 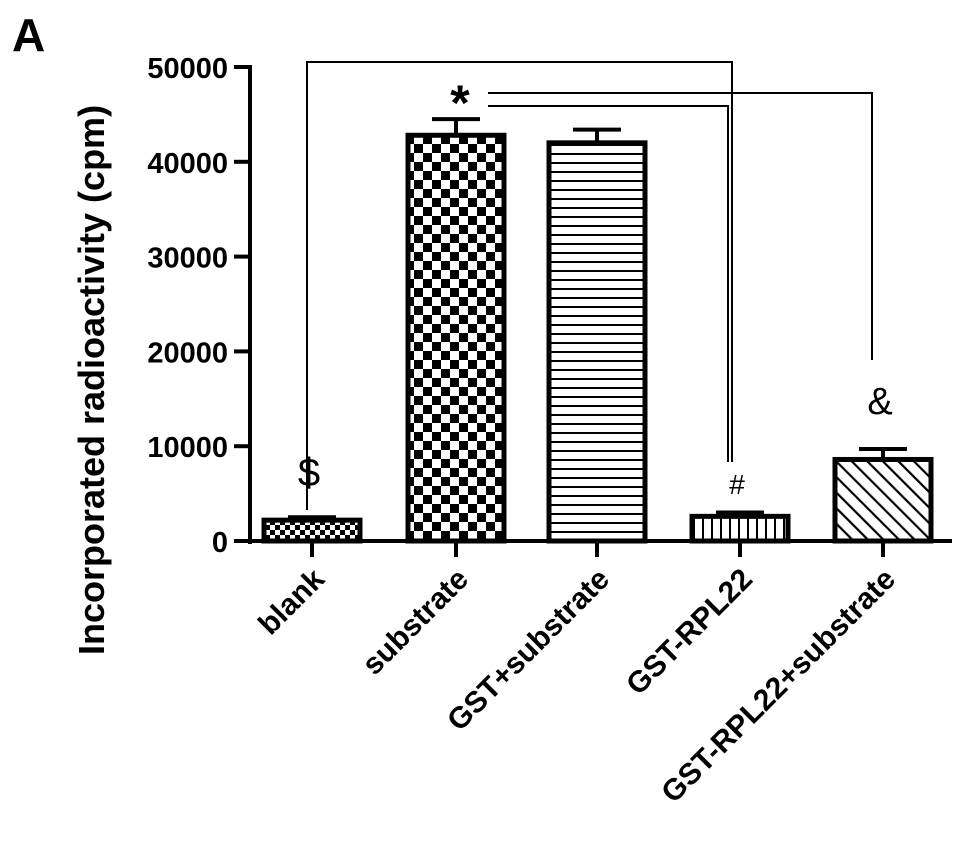 I want to click on category-label: blank, so click(x=291, y=601).